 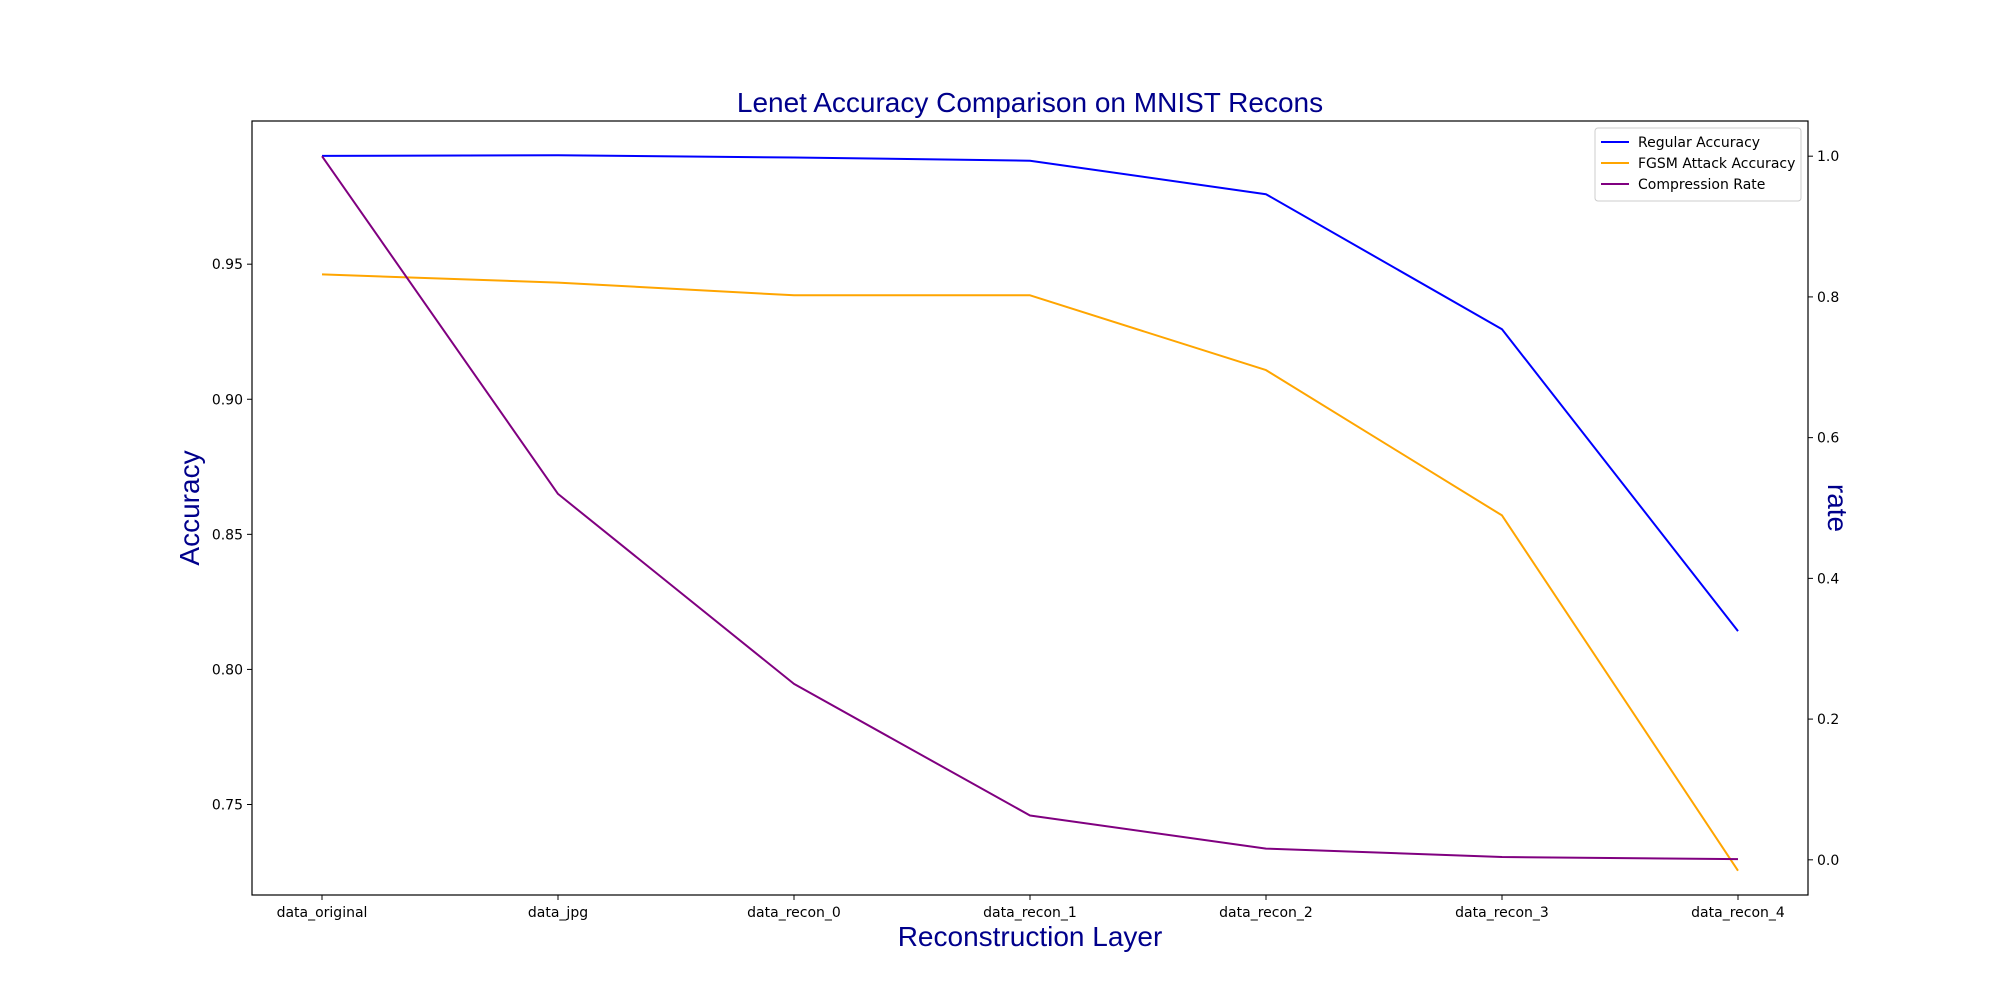 What do you see at coordinates (322, 913) in the screenshot?
I see `x-tick-label: data_original` at bounding box center [322, 913].